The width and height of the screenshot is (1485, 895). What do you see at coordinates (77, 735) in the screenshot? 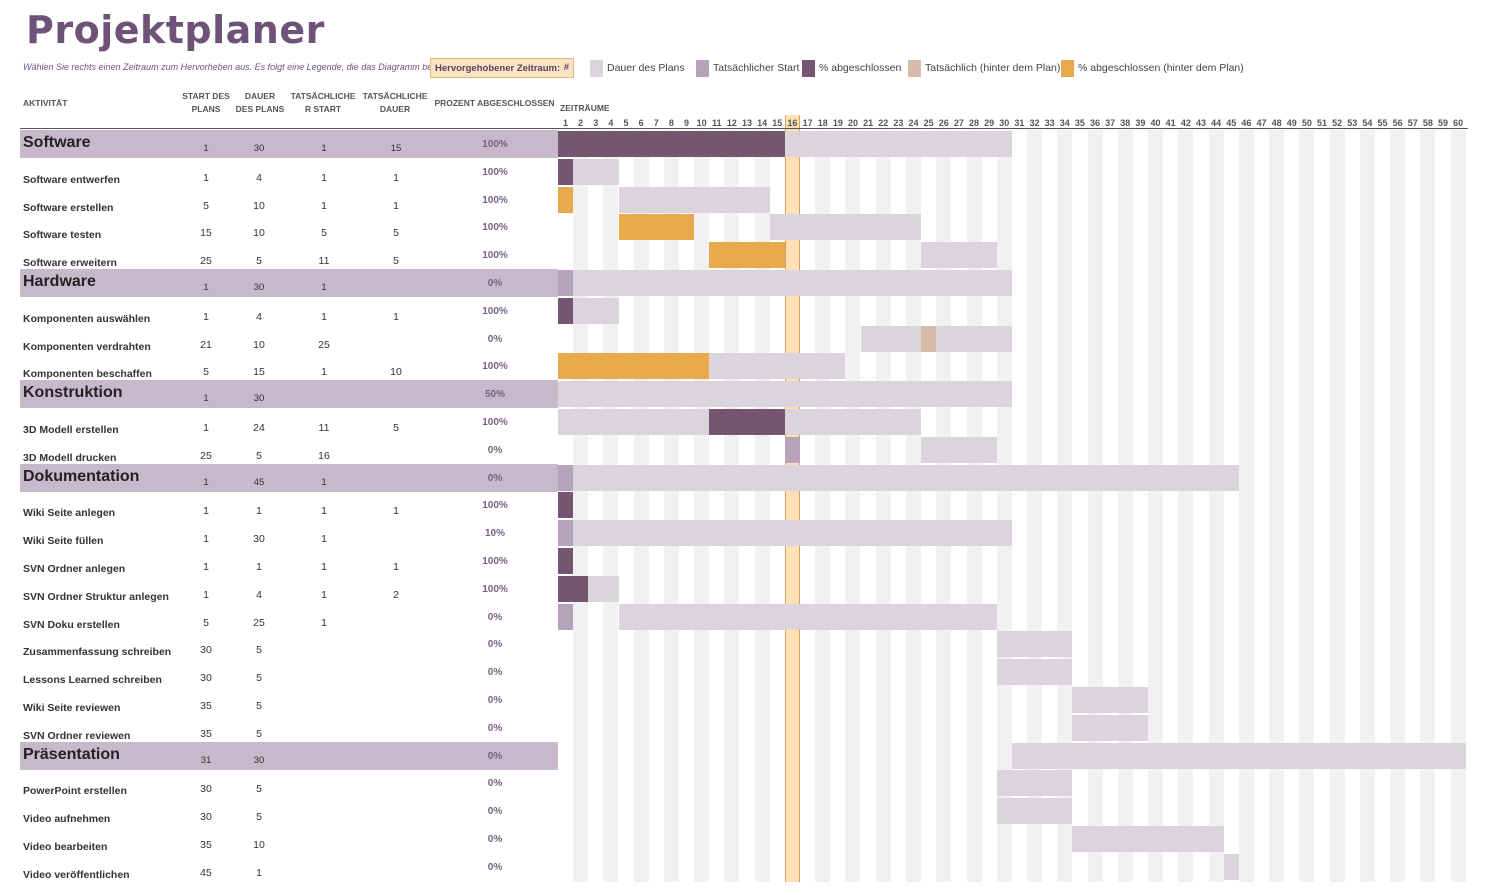
I see `activity-name: SVN Ordner reviewen` at bounding box center [77, 735].